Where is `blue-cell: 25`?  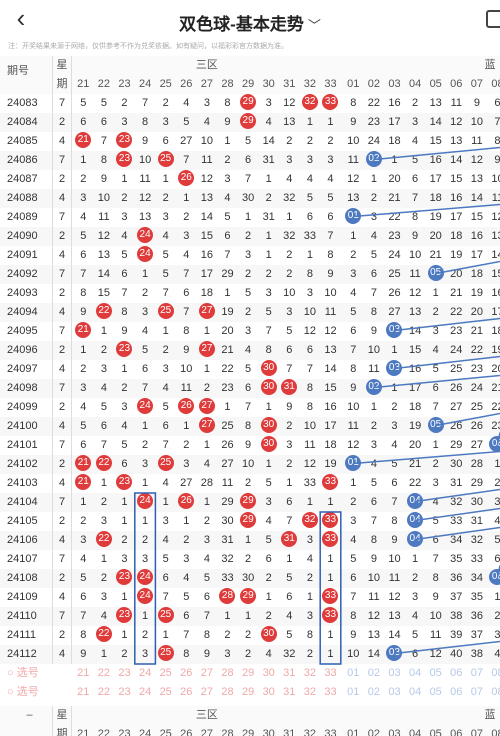
blue-cell: 25 is located at coordinates (456, 369).